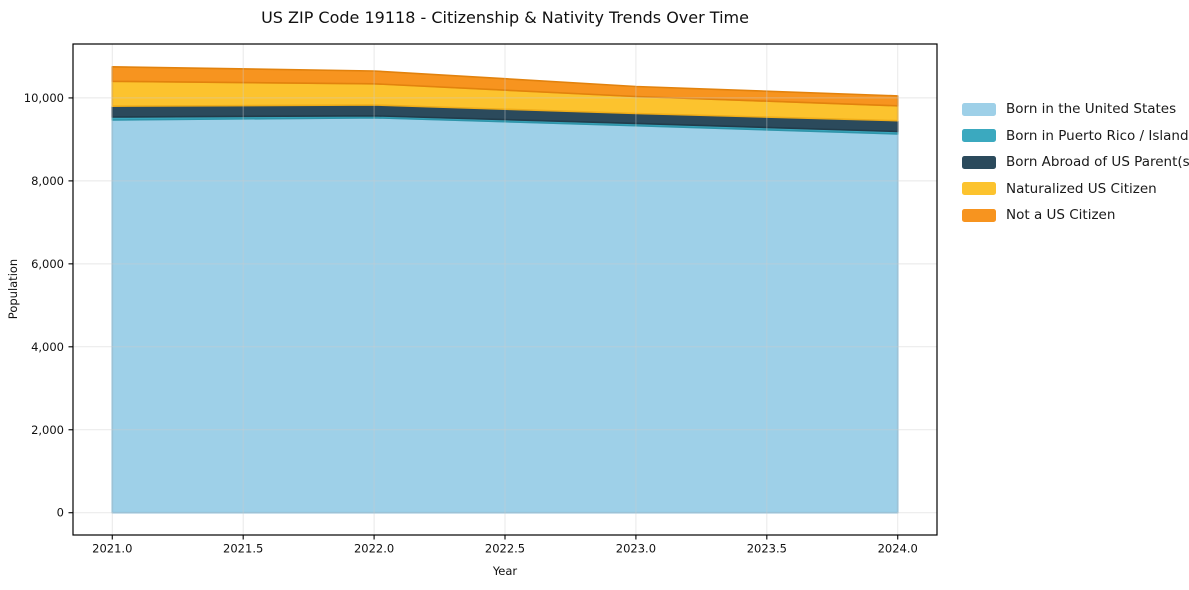  Describe the element at coordinates (47, 181) in the screenshot. I see `y-tick-label: 8,000` at that location.